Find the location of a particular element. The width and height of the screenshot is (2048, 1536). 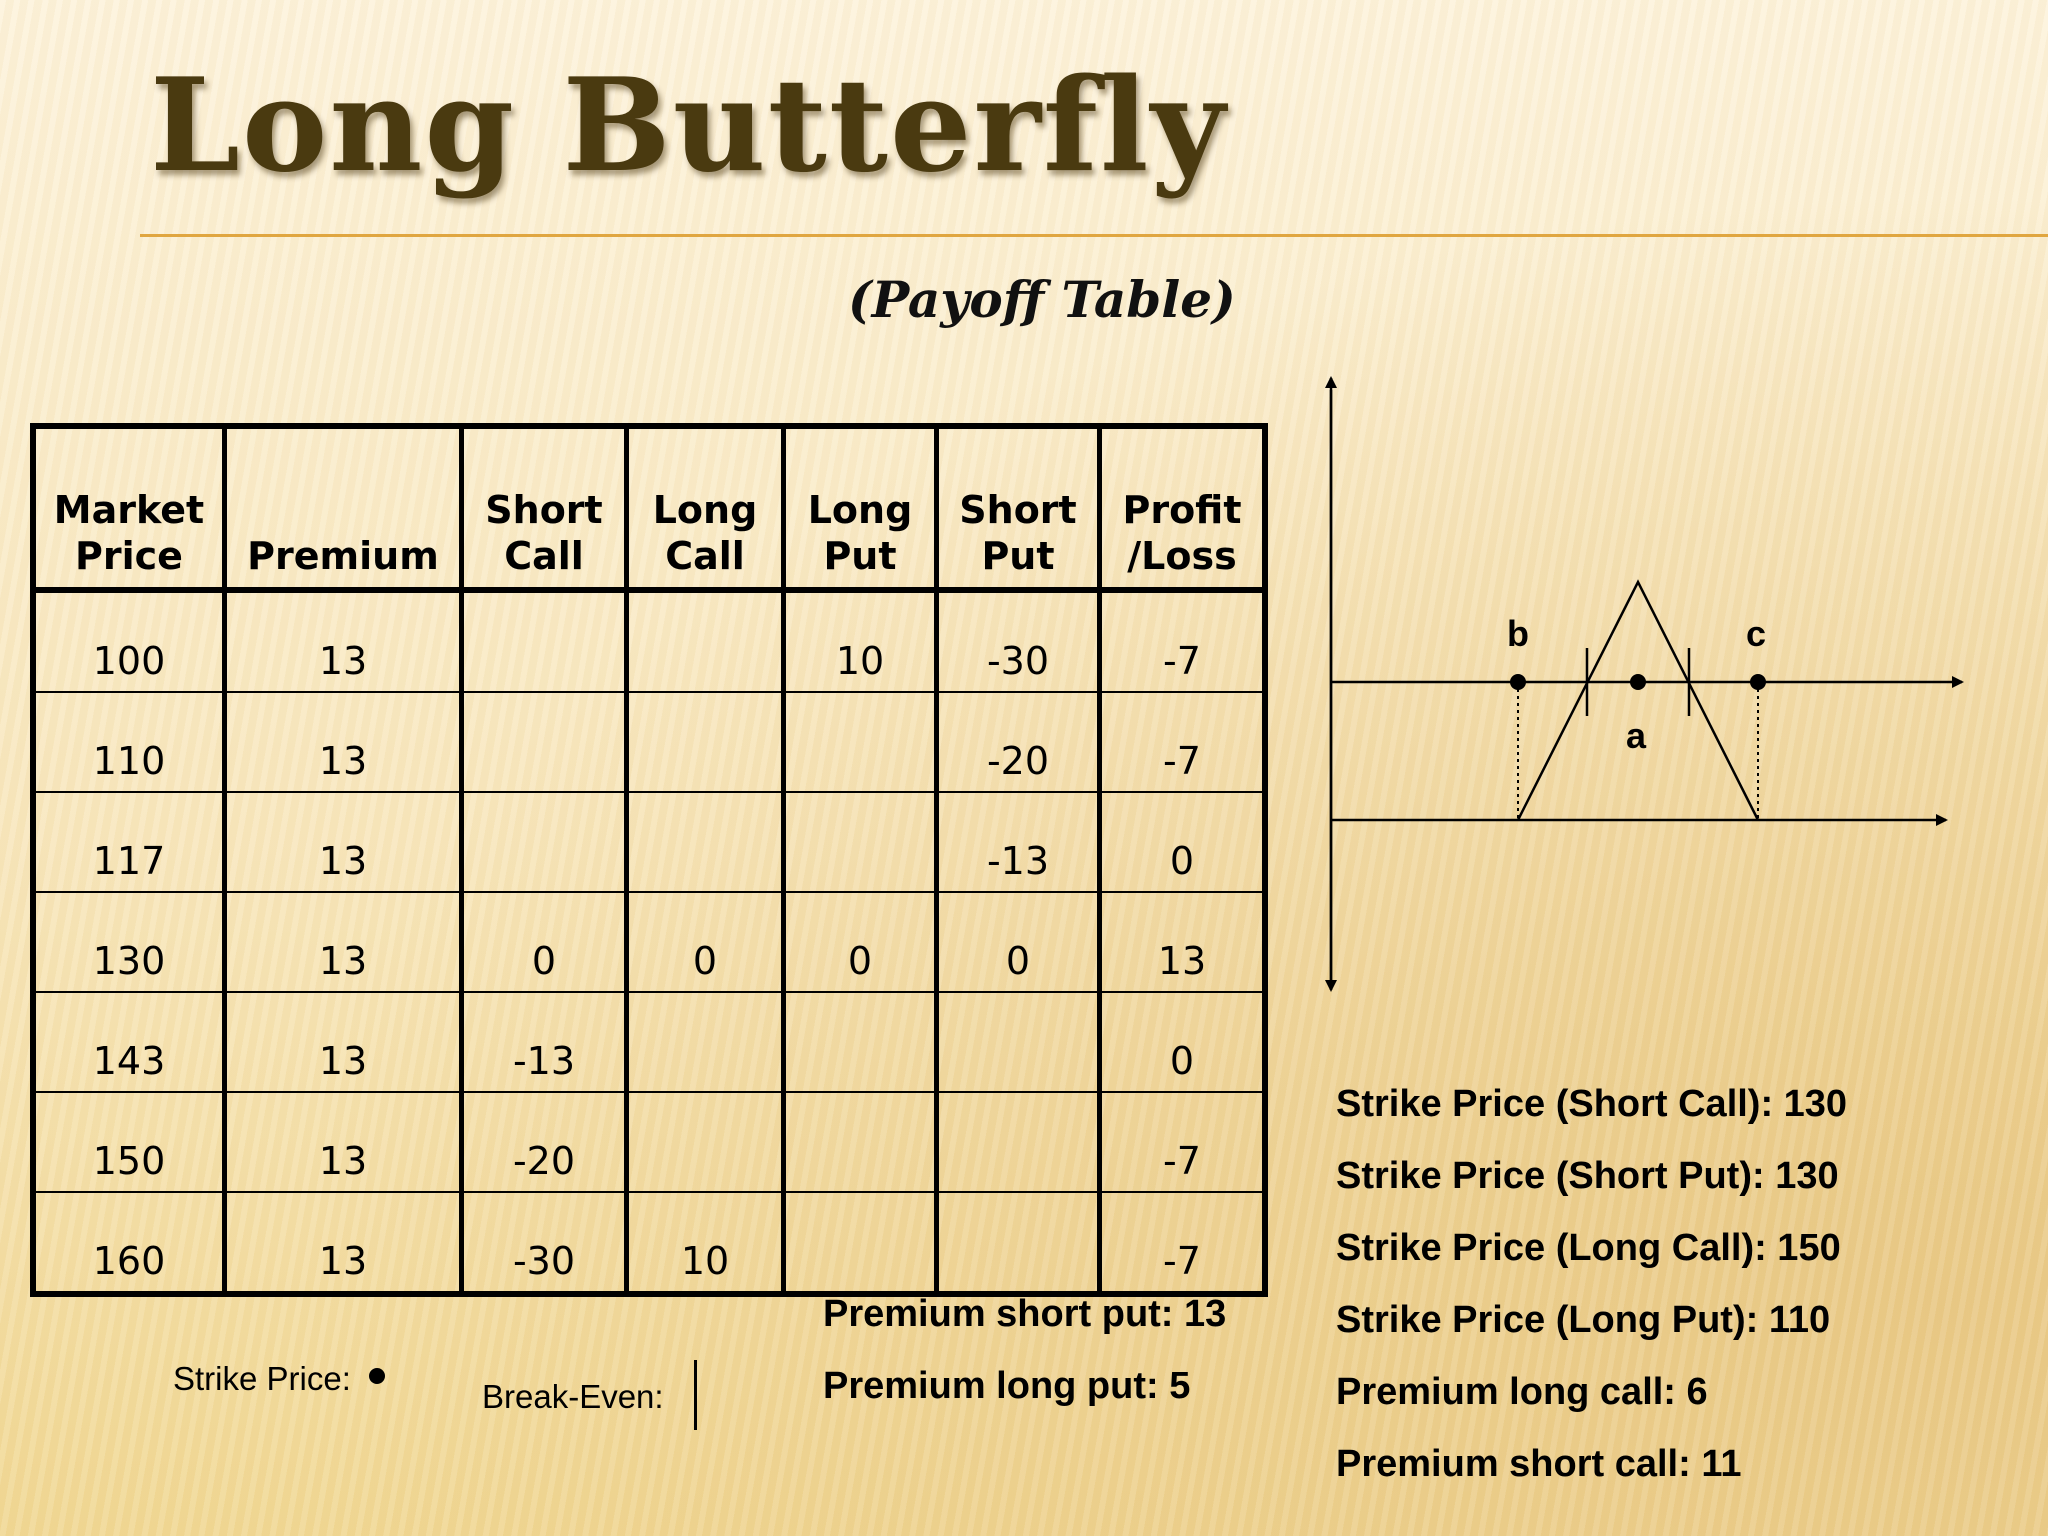

strike-info-item: Strike Price (Short Put): 130 is located at coordinates (1587, 1176).